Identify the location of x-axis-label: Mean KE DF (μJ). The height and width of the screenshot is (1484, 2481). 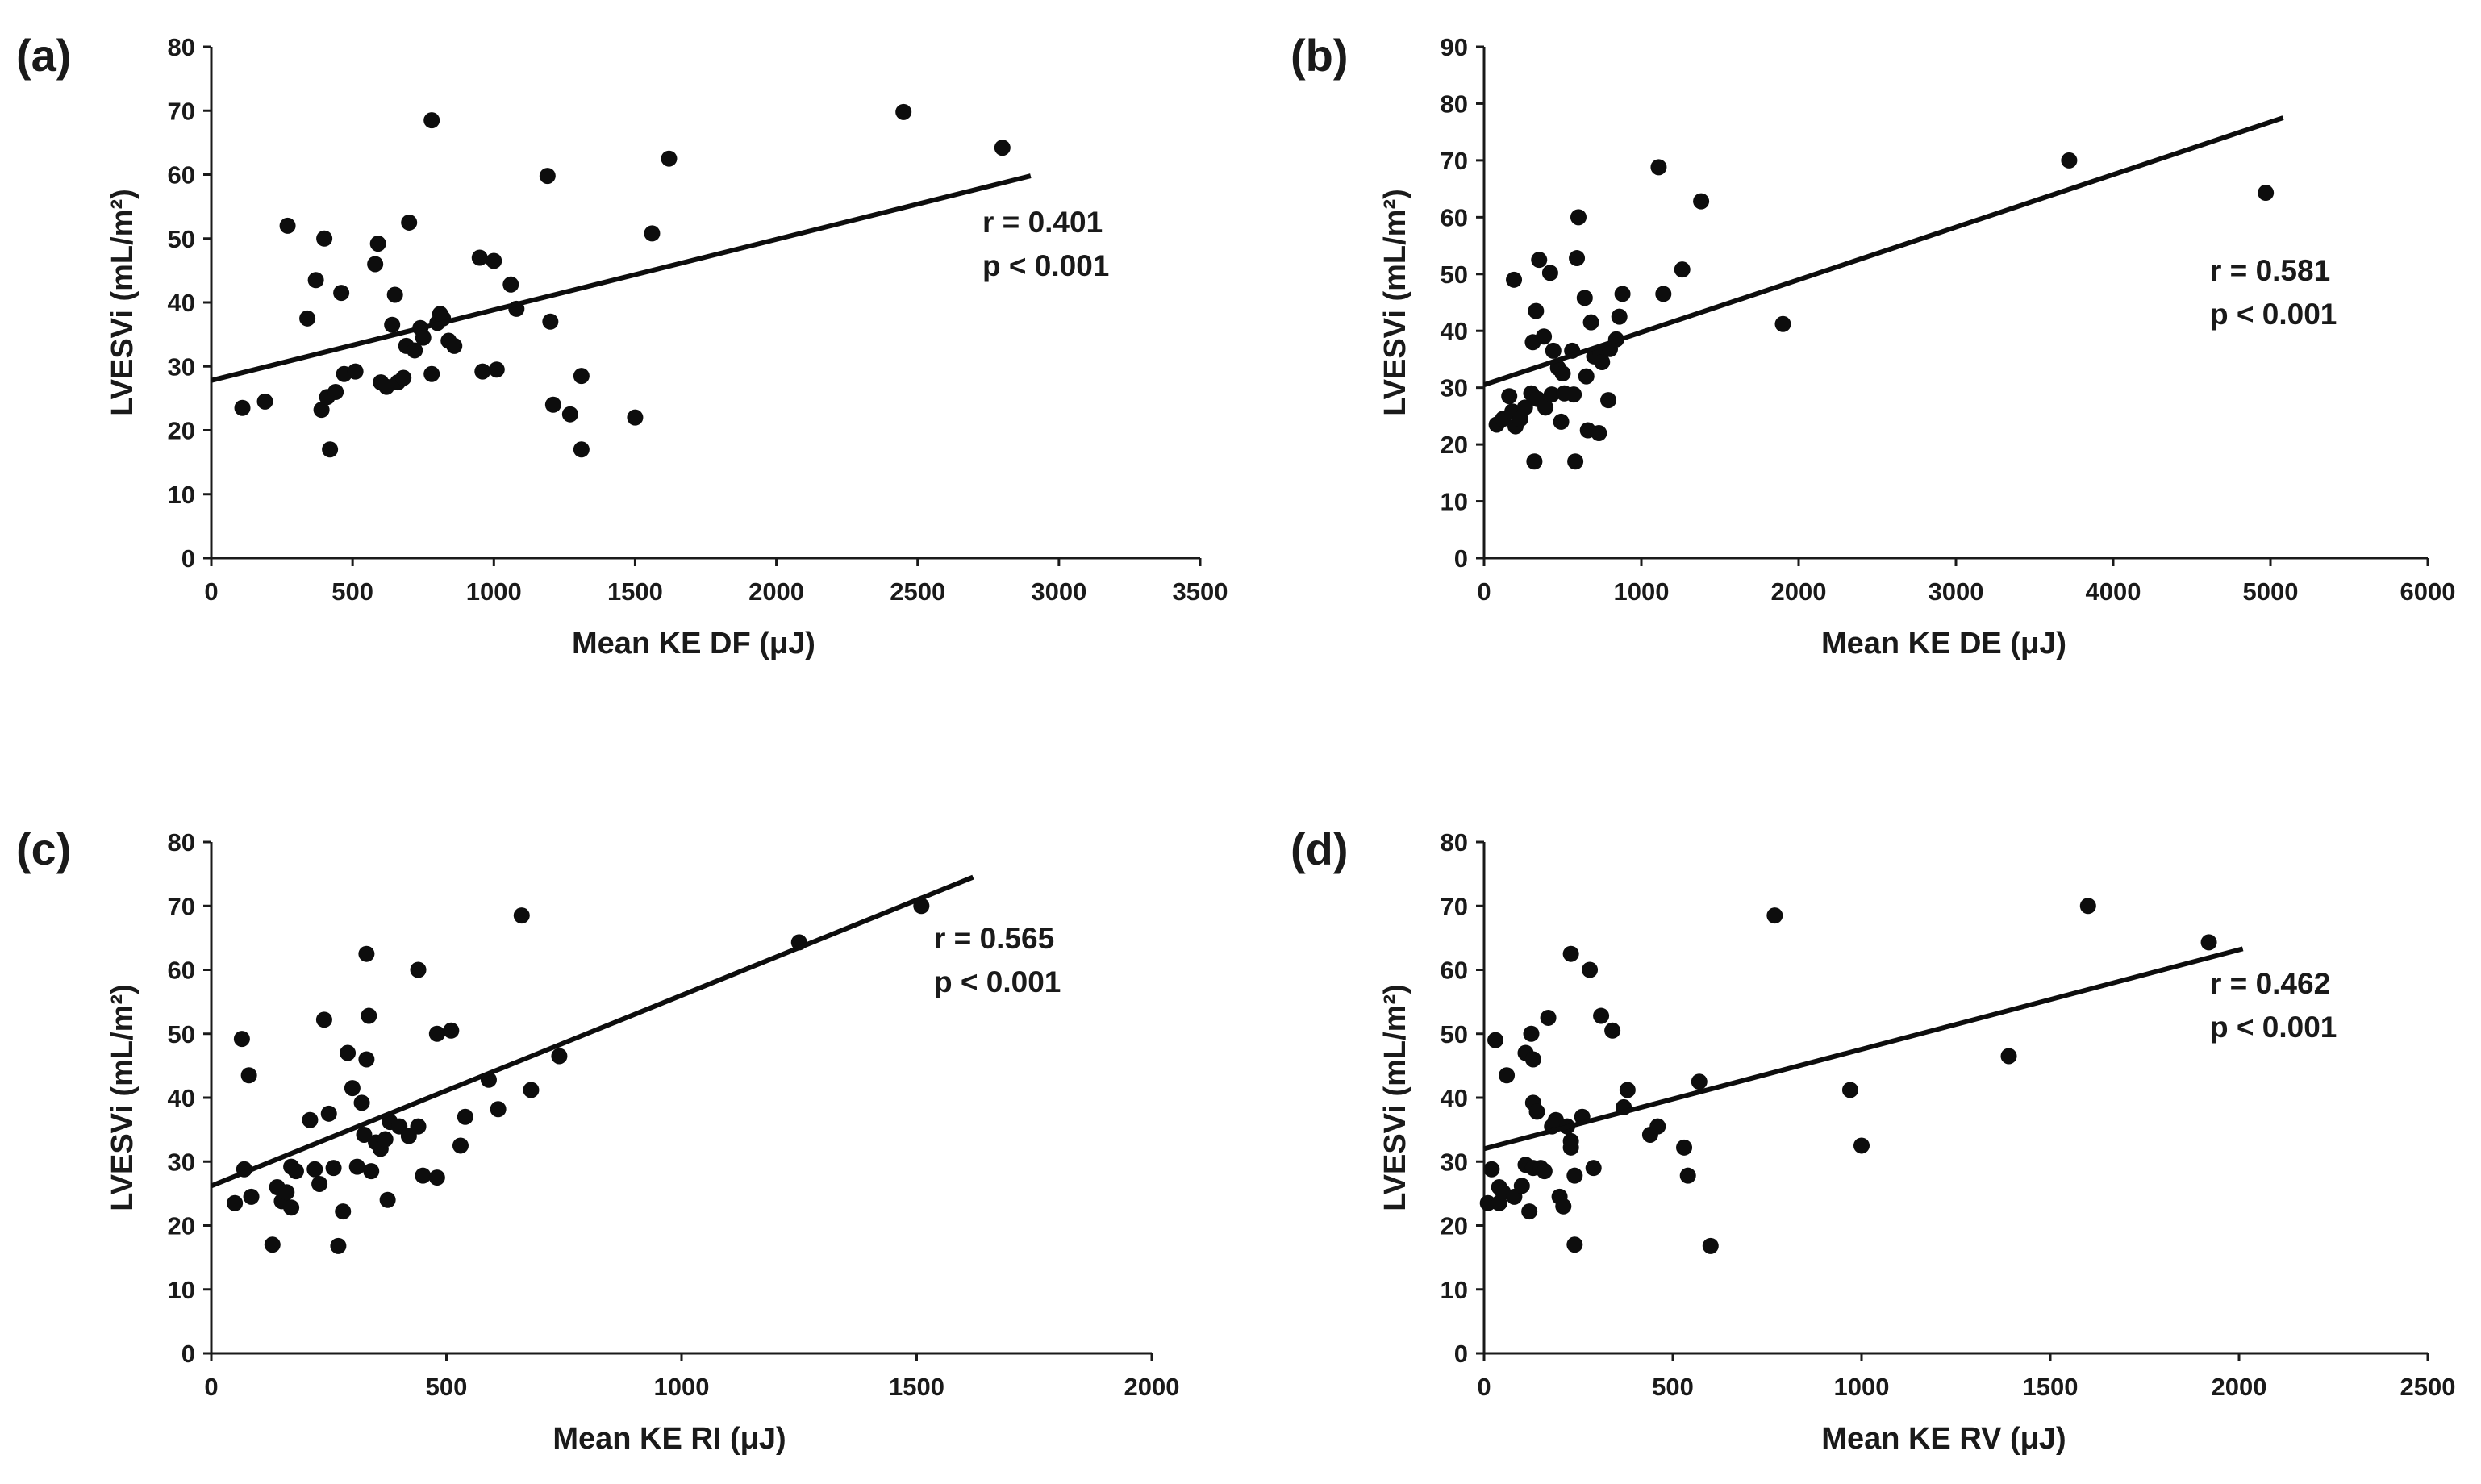
(693, 644).